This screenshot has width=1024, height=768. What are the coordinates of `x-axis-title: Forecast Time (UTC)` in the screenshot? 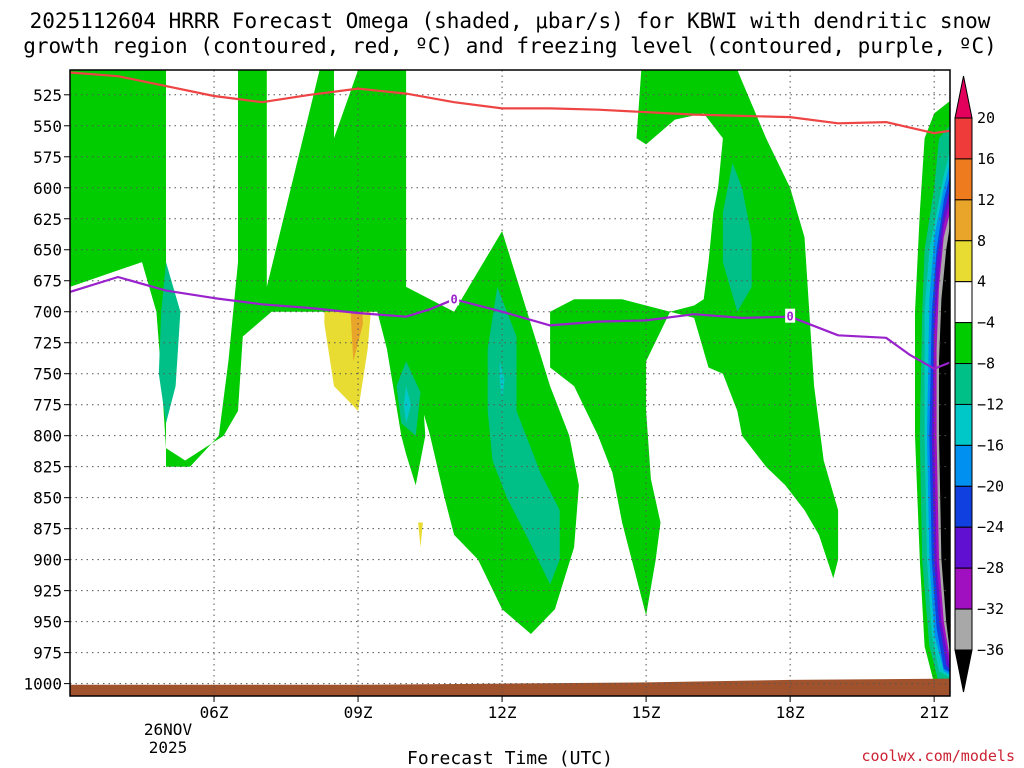 It's located at (510, 758).